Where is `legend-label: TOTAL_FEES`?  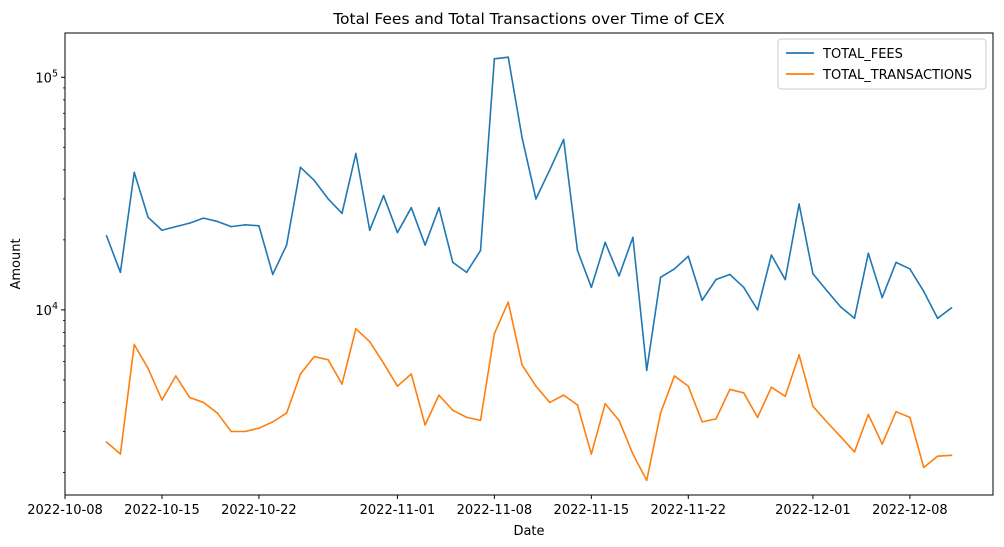 legend-label: TOTAL_FEES is located at coordinates (862, 54).